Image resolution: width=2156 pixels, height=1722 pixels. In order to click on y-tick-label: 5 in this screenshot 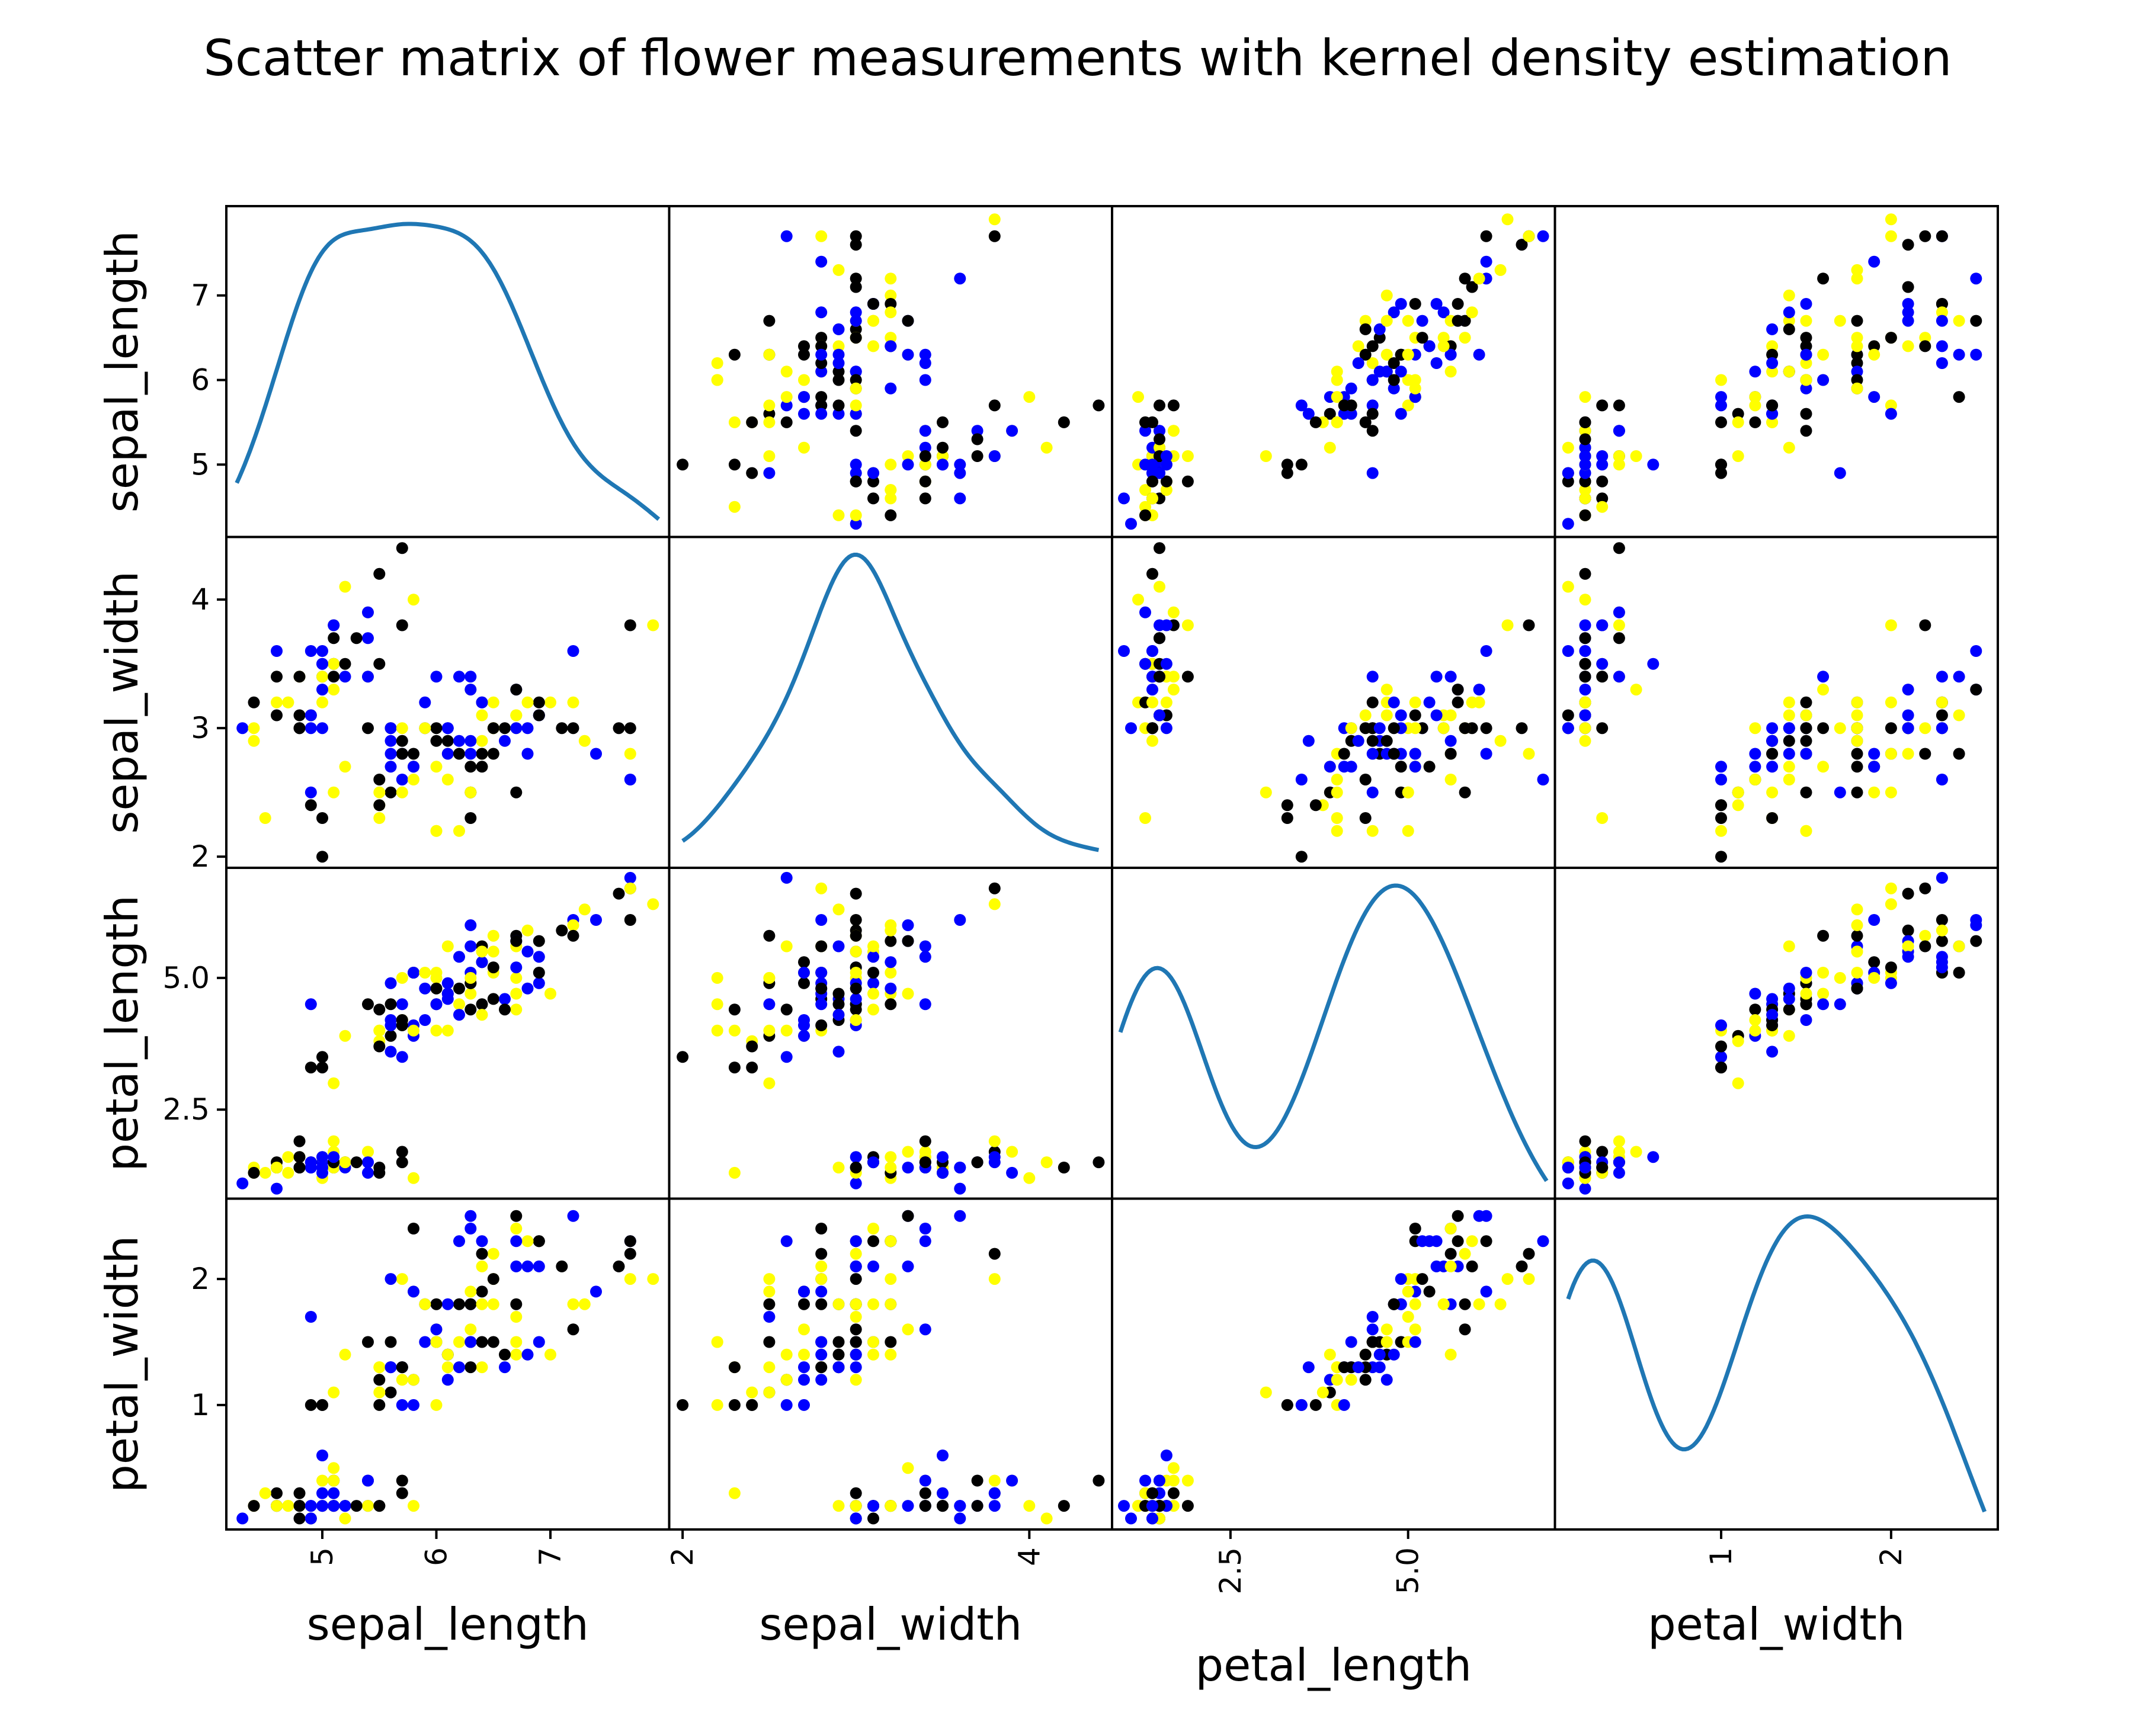, I will do `click(201, 464)`.